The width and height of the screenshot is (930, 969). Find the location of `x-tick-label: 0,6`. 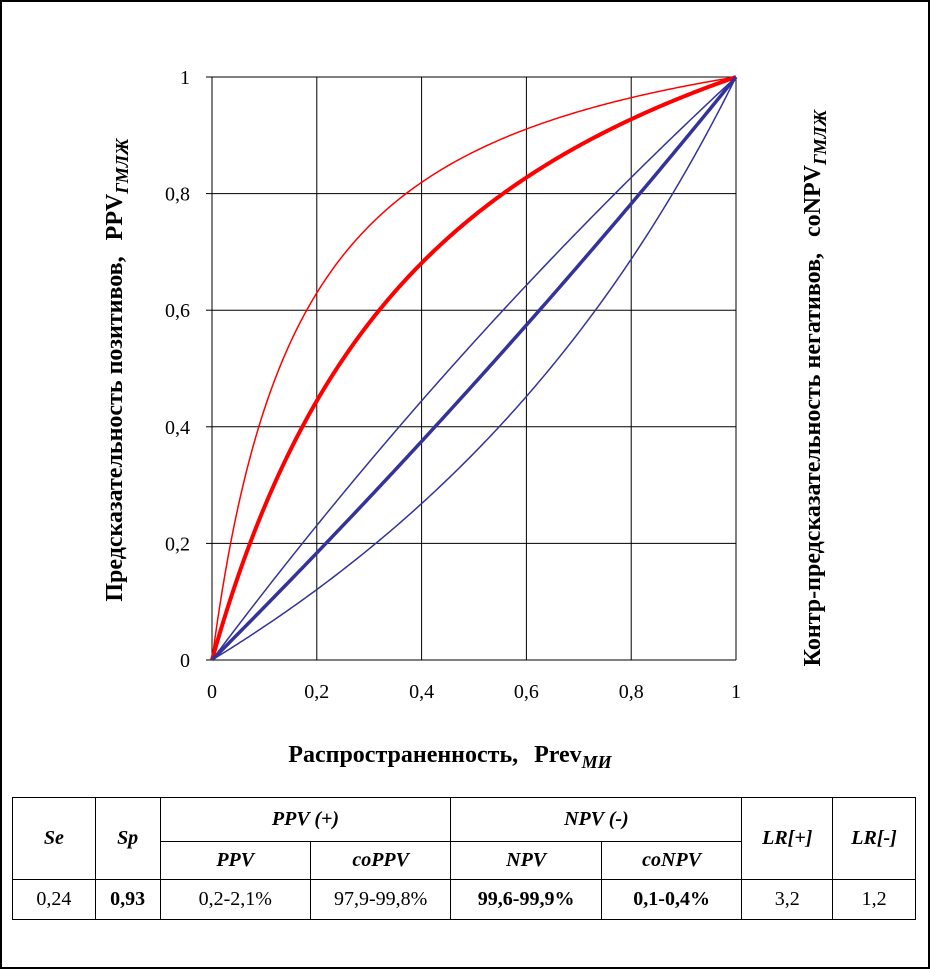

x-tick-label: 0,6 is located at coordinates (526, 692).